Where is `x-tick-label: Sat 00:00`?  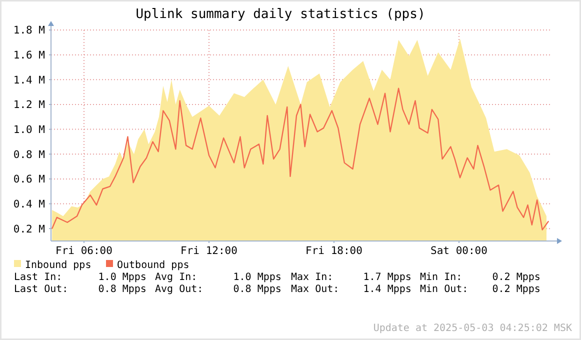 x-tick-label: Sat 00:00 is located at coordinates (459, 251).